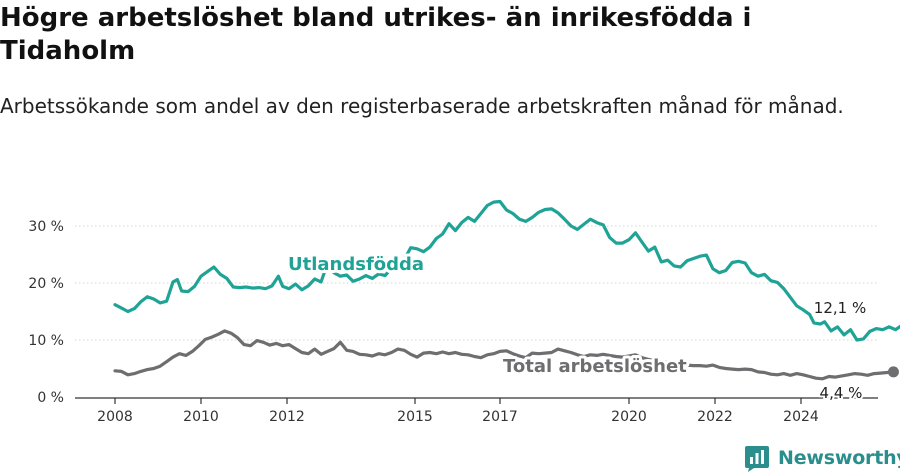 The height and width of the screenshot is (474, 900). Describe the element at coordinates (458, 411) in the screenshot. I see `x-axis-ticks: 2008 2010 2012 2015 2017 2020 2022 2024` at that location.